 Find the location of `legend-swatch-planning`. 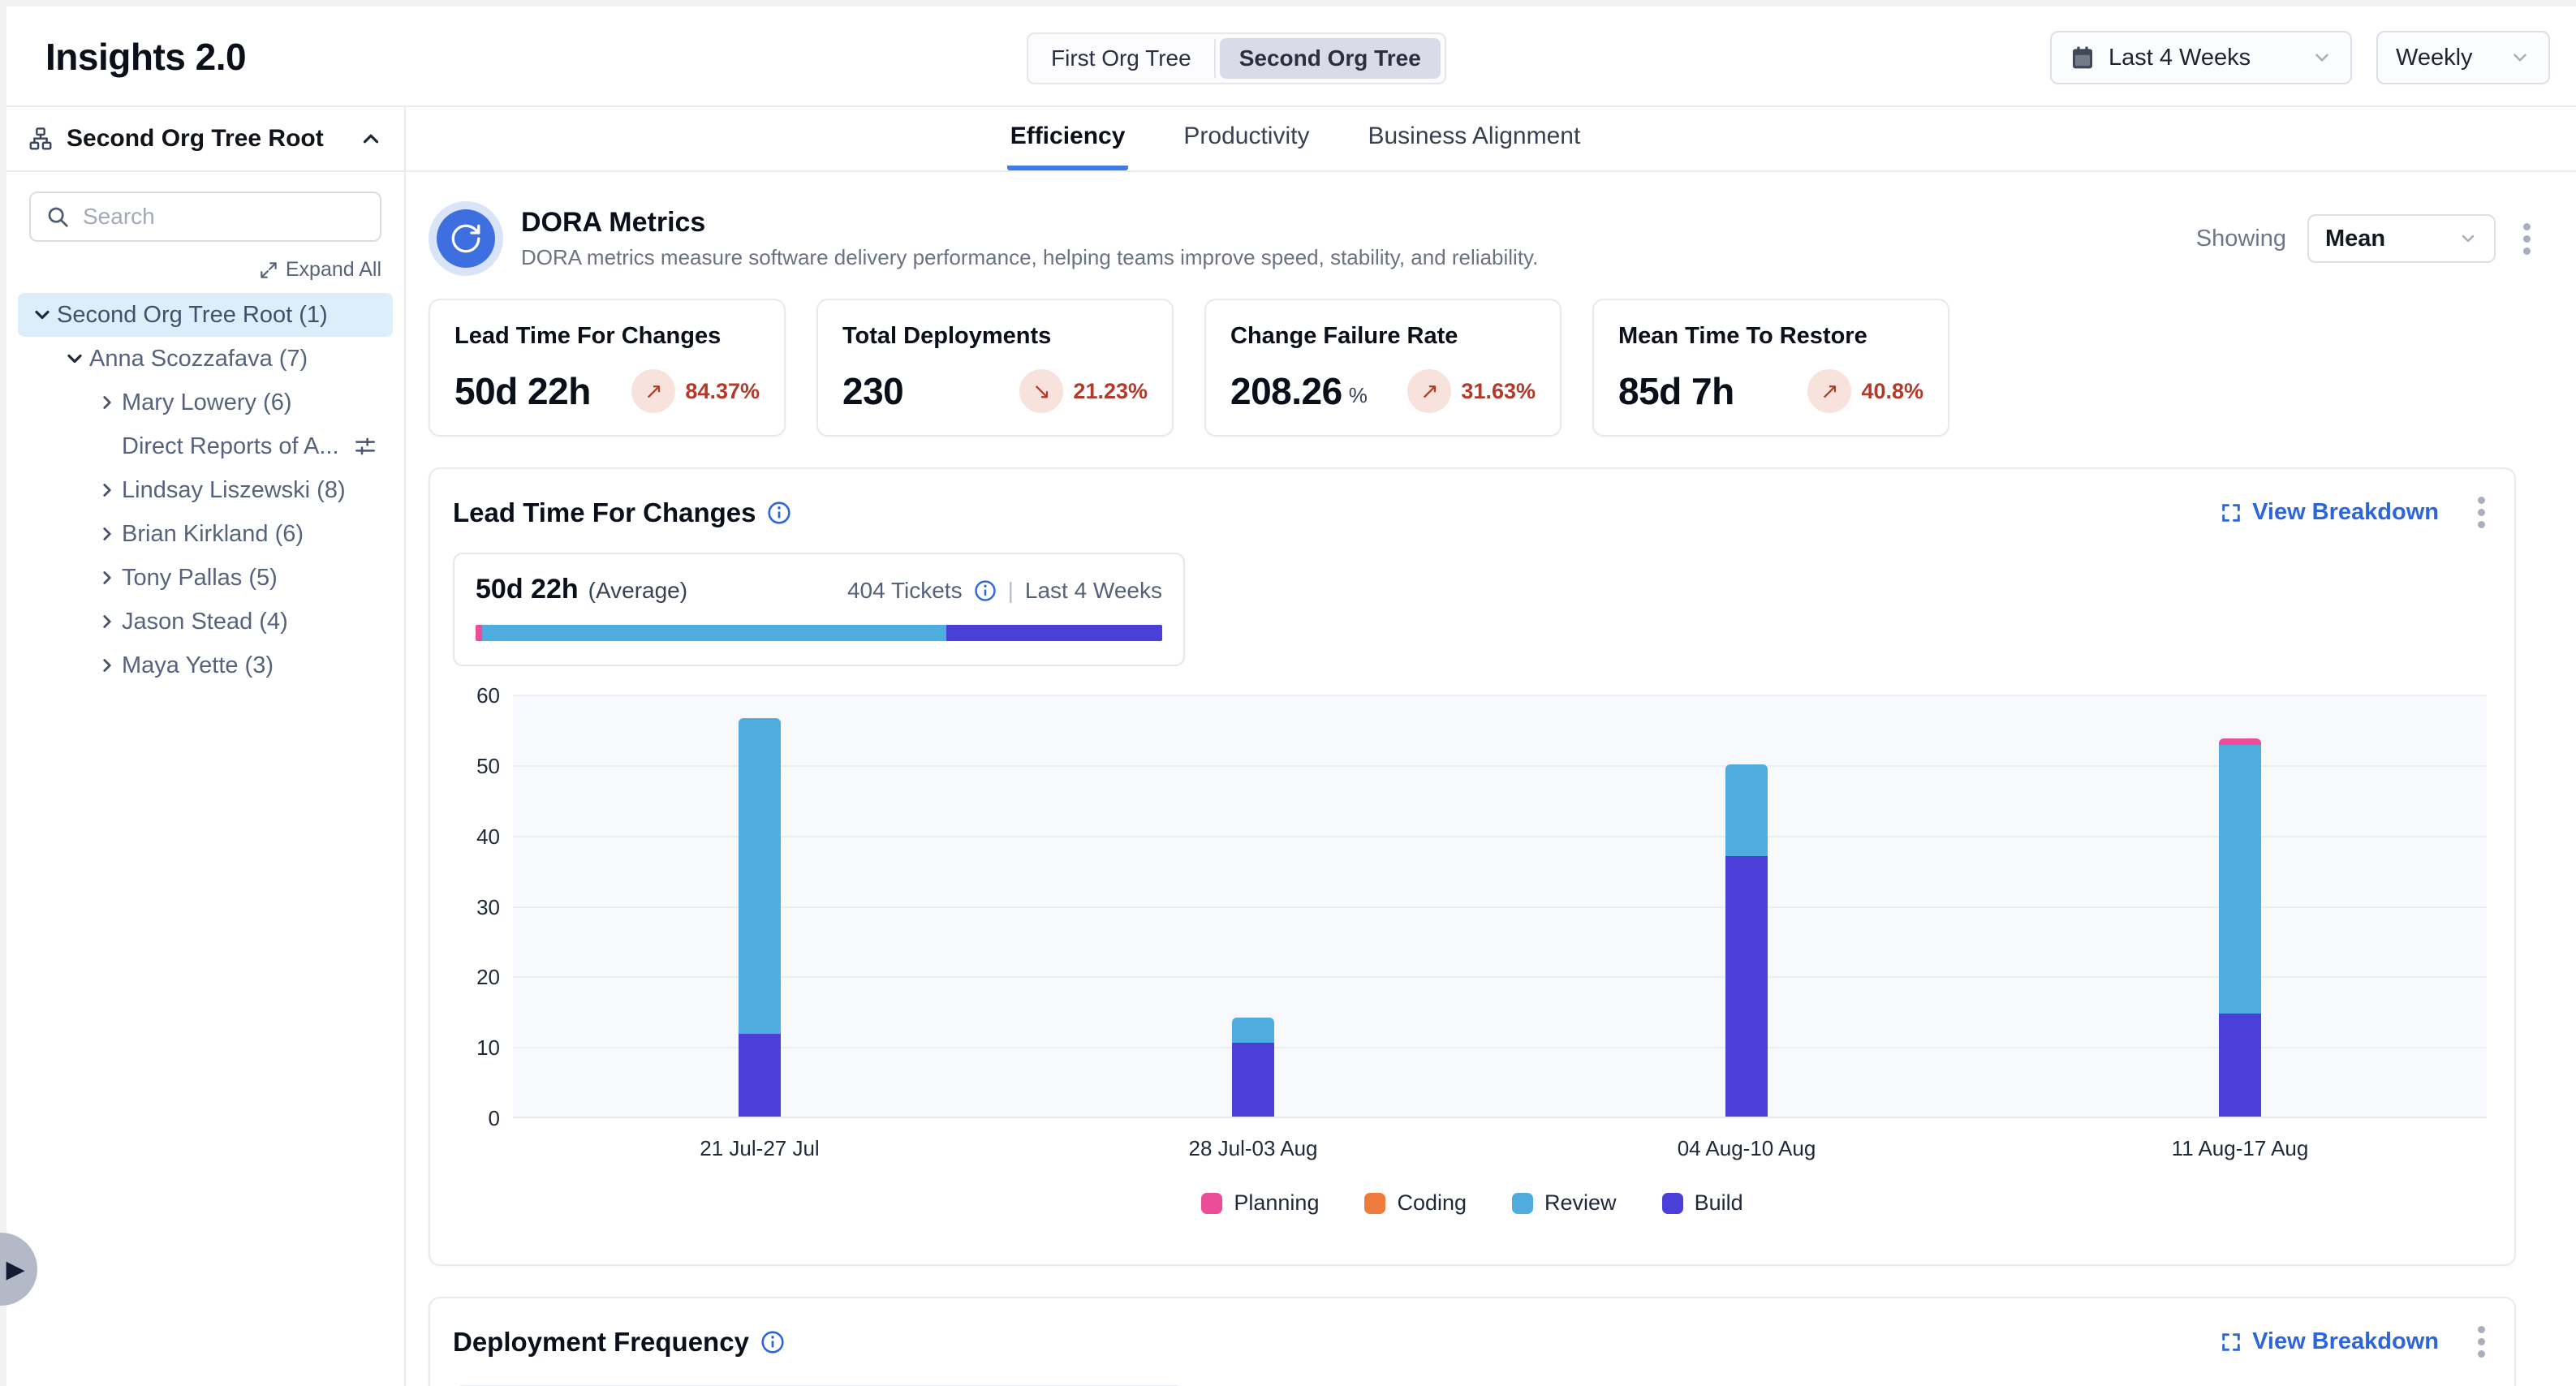

legend-swatch-planning is located at coordinates (1212, 1203).